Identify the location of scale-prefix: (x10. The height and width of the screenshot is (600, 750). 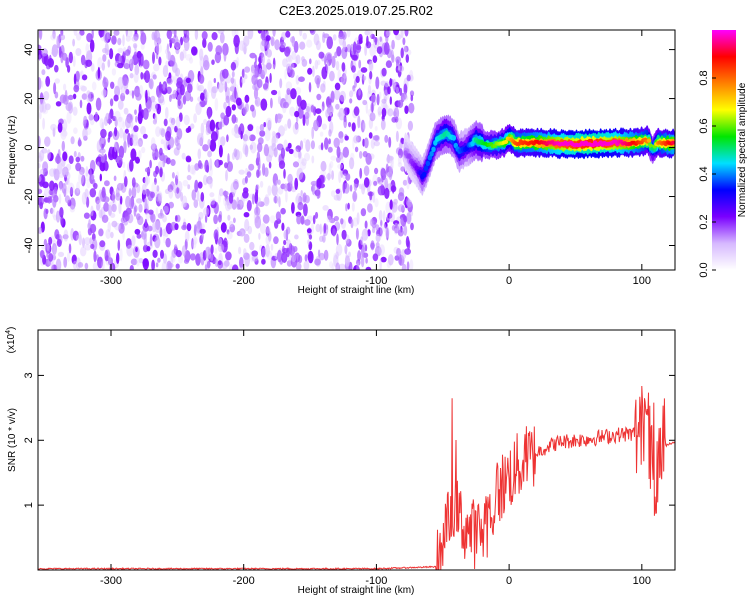
(11, 343).